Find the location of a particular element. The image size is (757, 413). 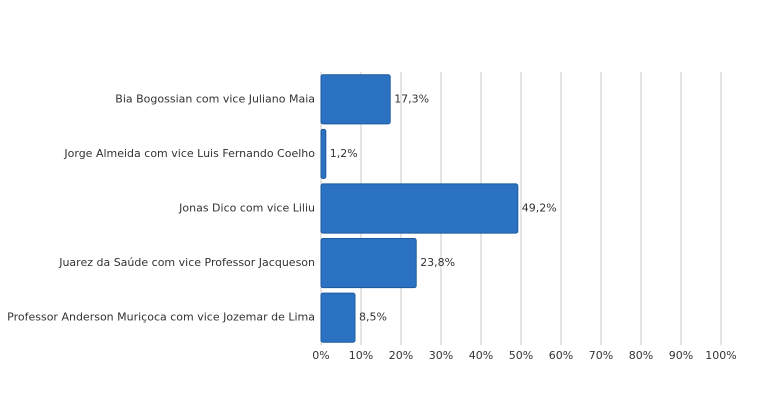

x-tick-label: 100% is located at coordinates (720, 355).